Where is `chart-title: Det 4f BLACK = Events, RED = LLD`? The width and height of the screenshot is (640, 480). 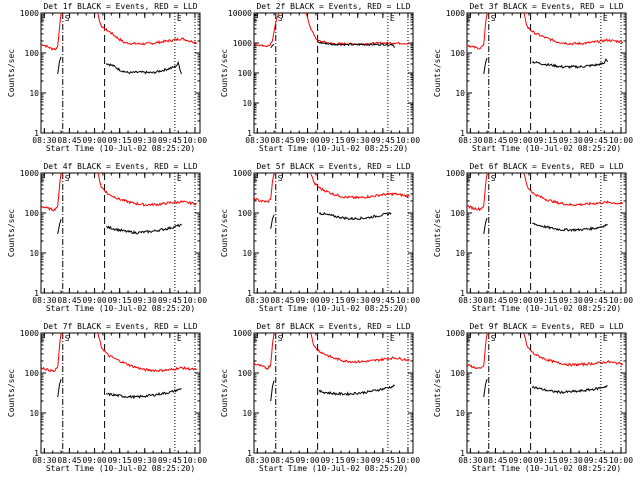 chart-title: Det 4f BLACK = Events, RED = LLD is located at coordinates (120, 166).